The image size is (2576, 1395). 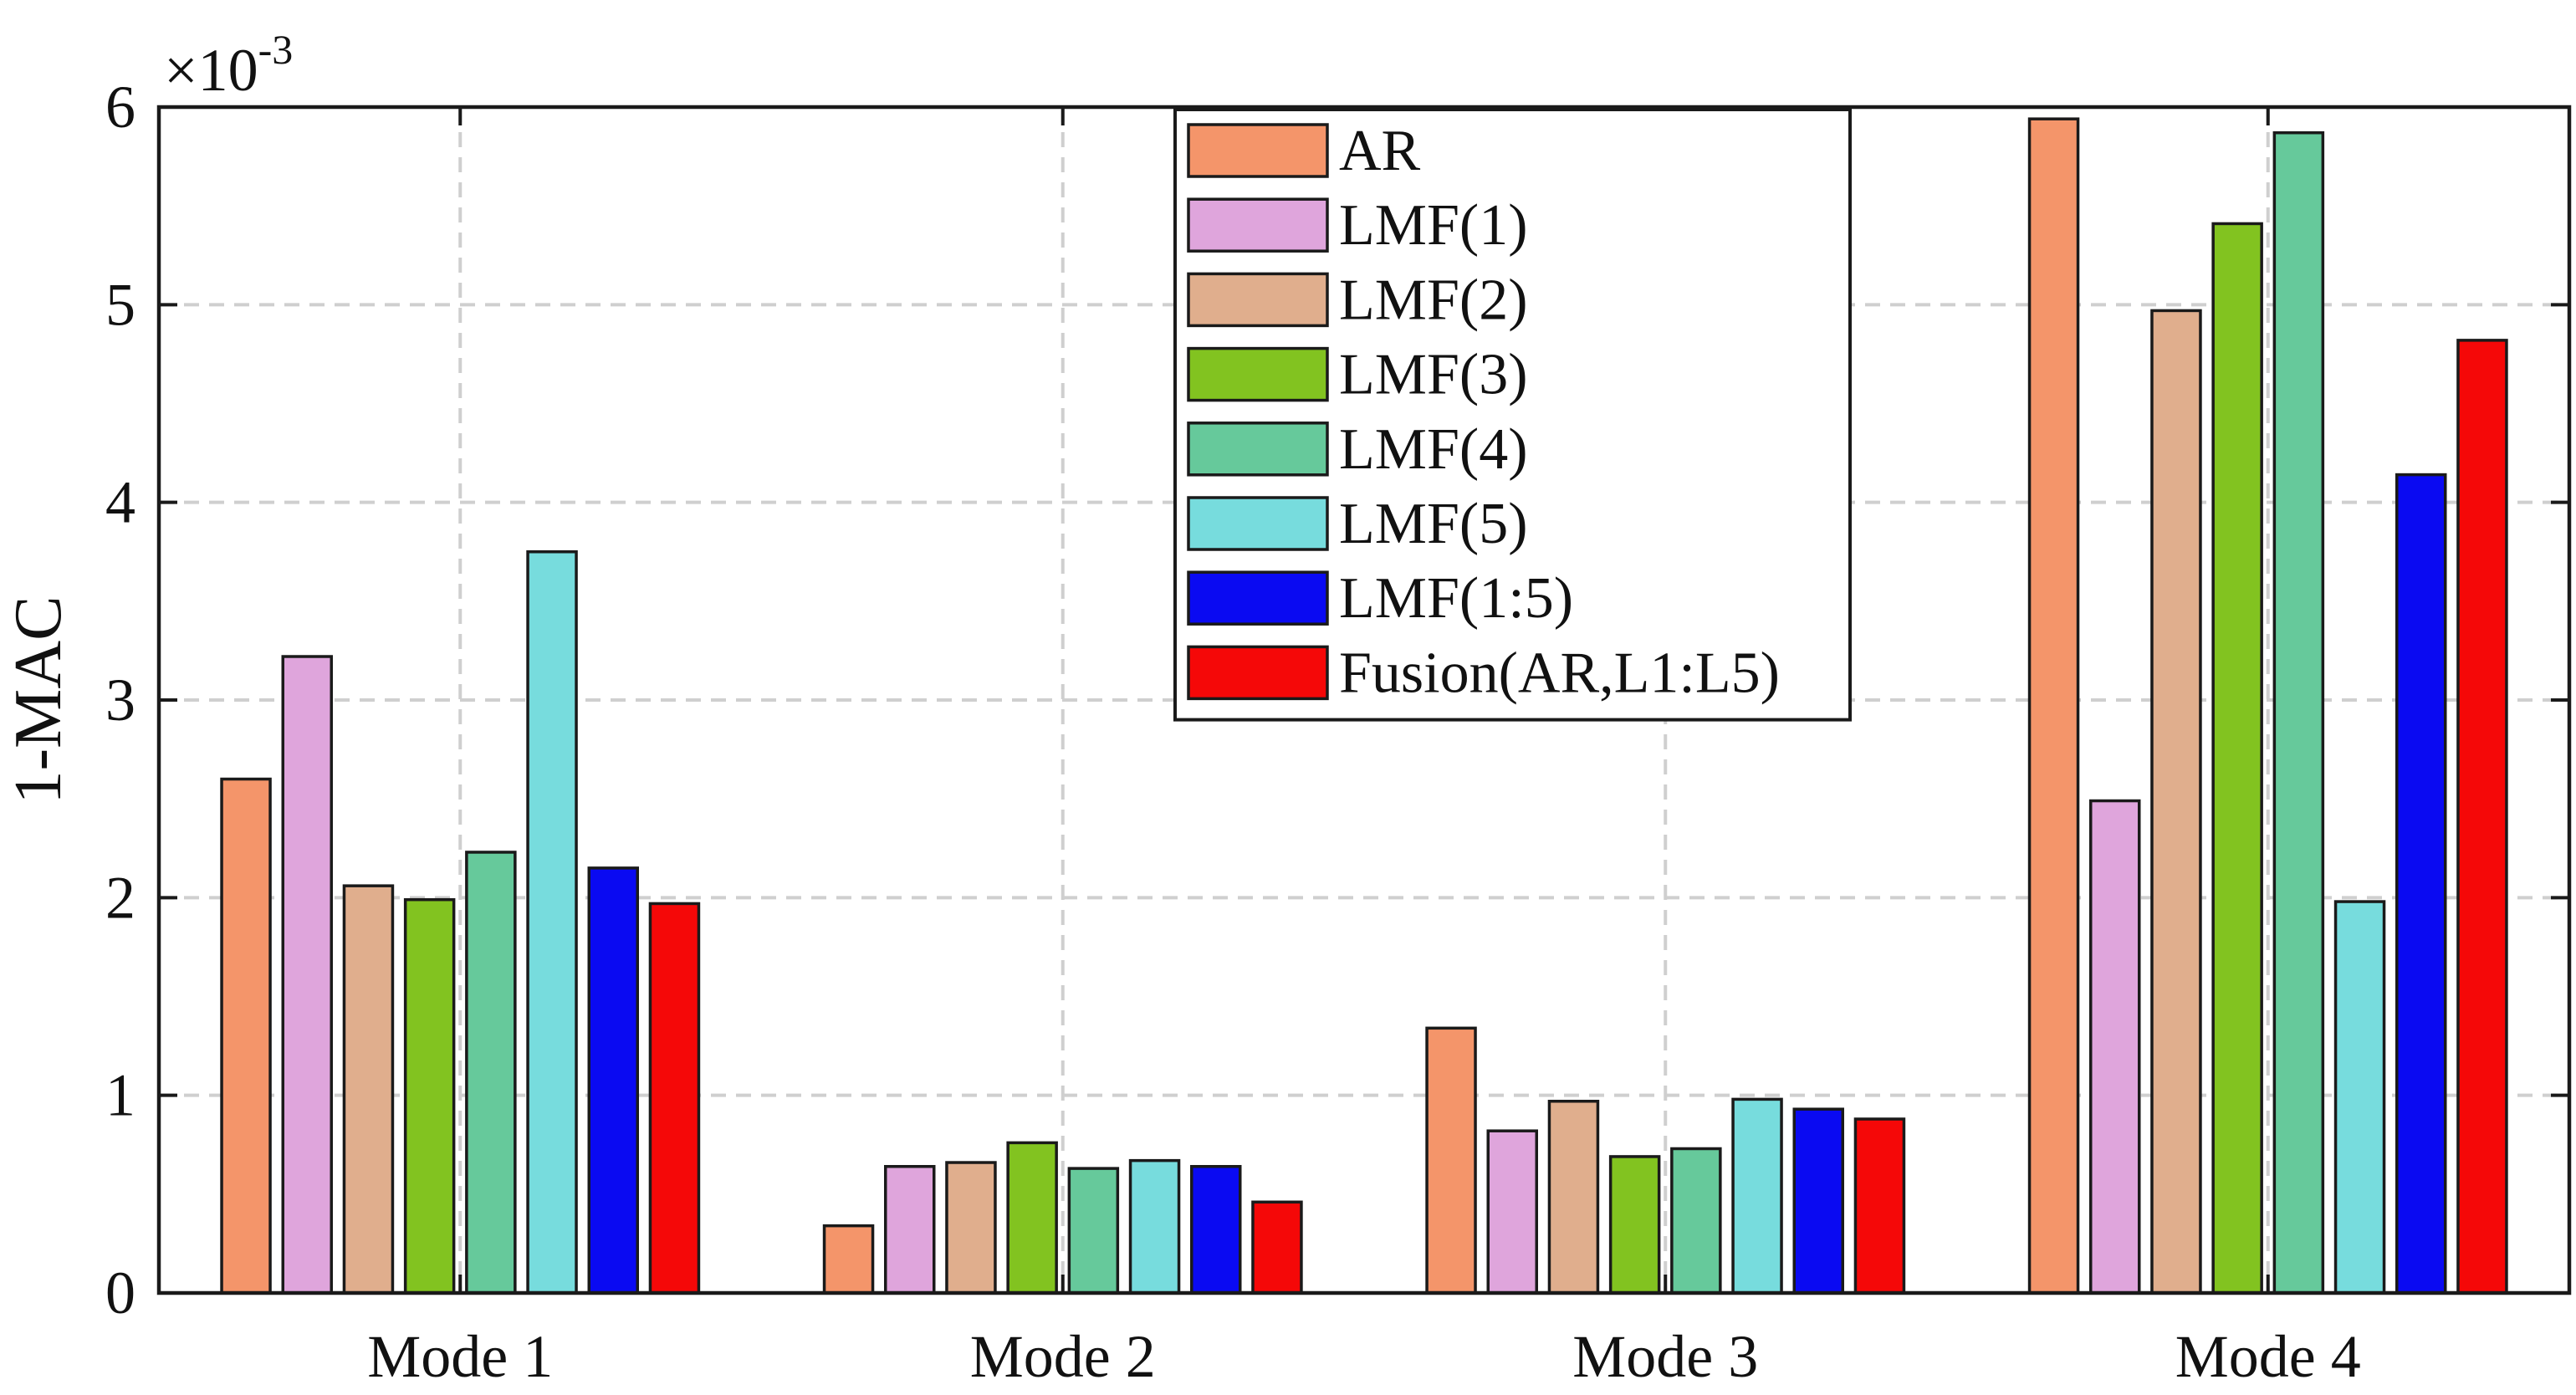 I want to click on y-tick-label: 0, so click(x=120, y=1293).